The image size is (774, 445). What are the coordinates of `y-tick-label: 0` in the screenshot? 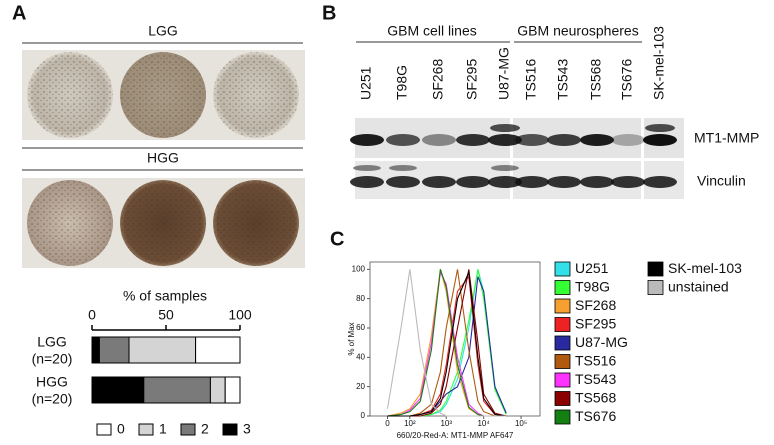 It's located at (363, 415).